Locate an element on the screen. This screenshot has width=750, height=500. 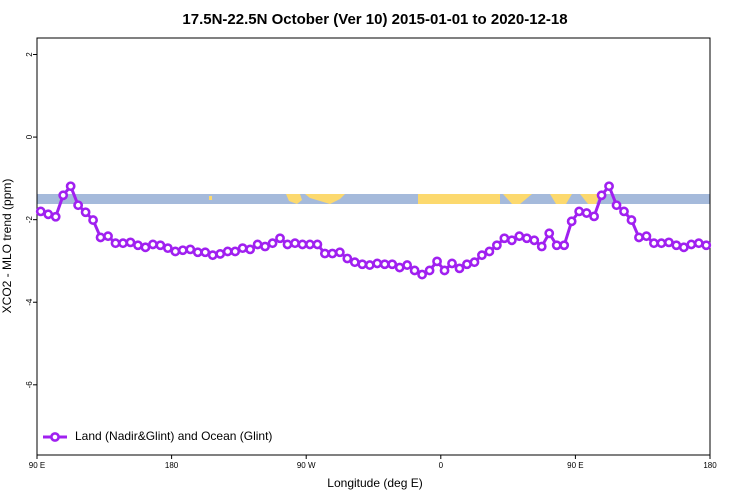
y-tick-label: 0 is located at coordinates (29, 136).